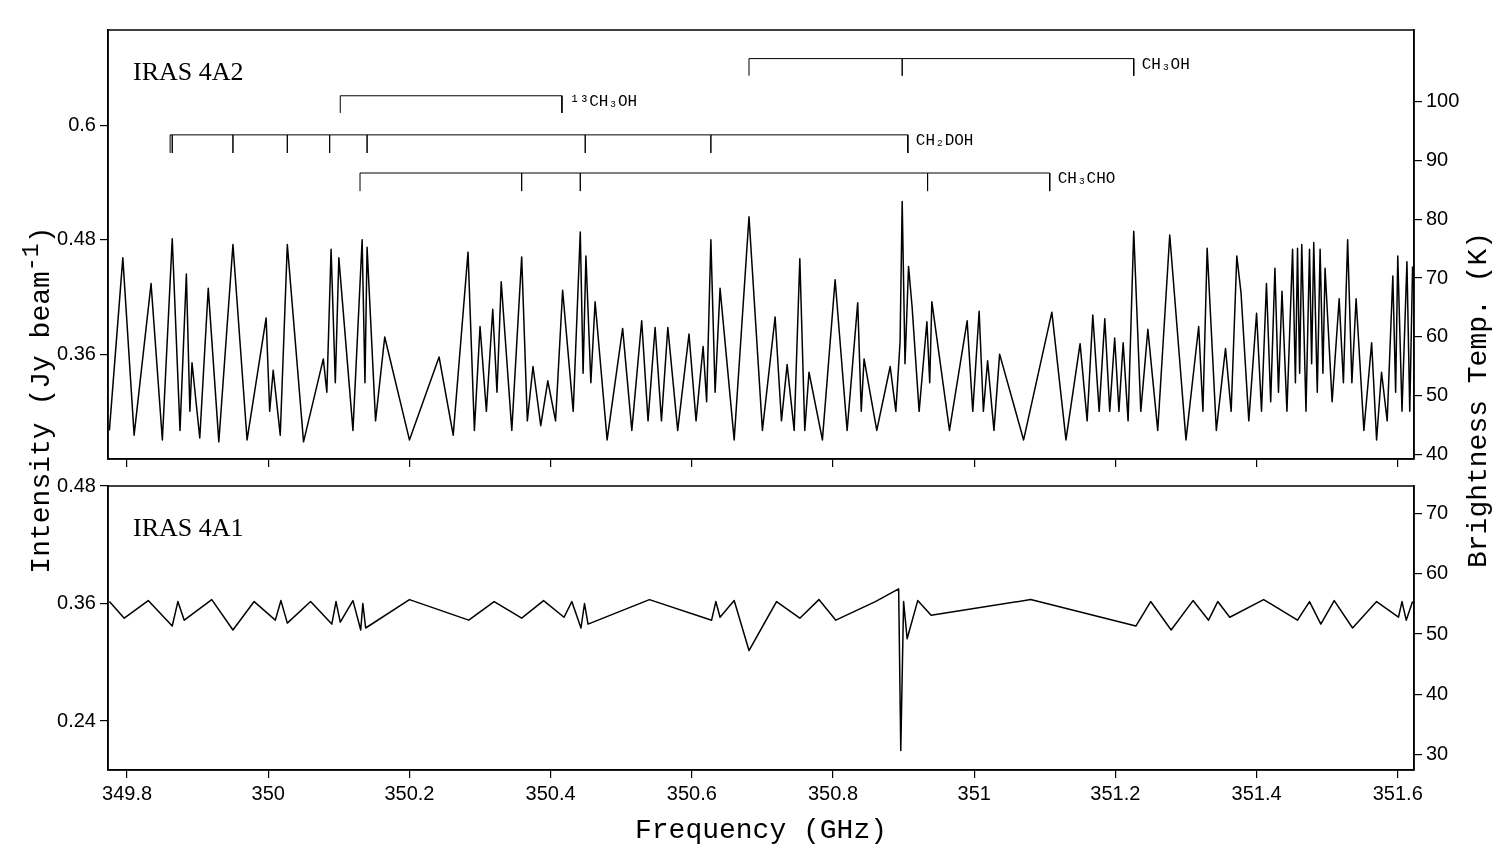 The height and width of the screenshot is (851, 1509). I want to click on text: IRAS 4A1, so click(188, 527).